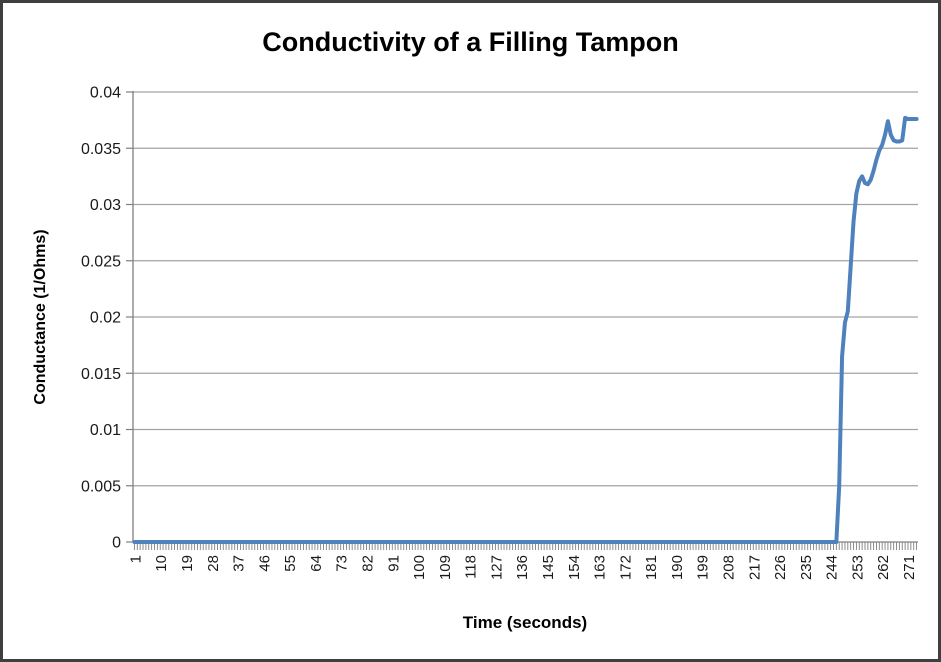  Describe the element at coordinates (600, 567) in the screenshot. I see `x-tick-label: 163` at that location.